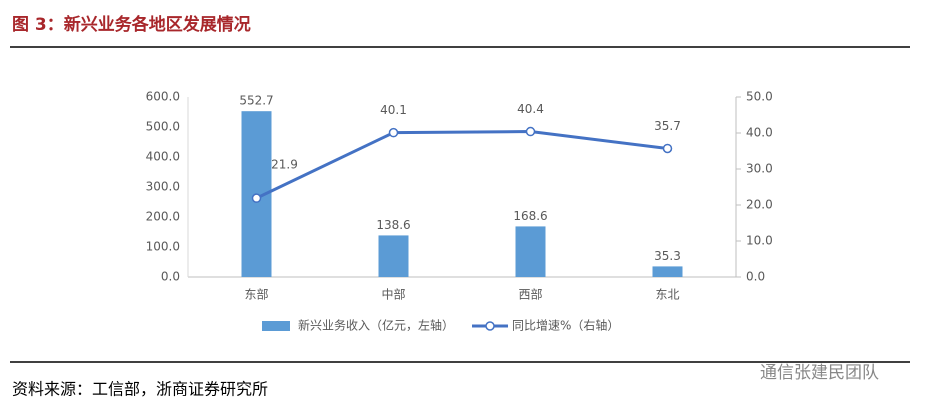  What do you see at coordinates (256, 101) in the screenshot?
I see `bar-value-label: 552.7` at bounding box center [256, 101].